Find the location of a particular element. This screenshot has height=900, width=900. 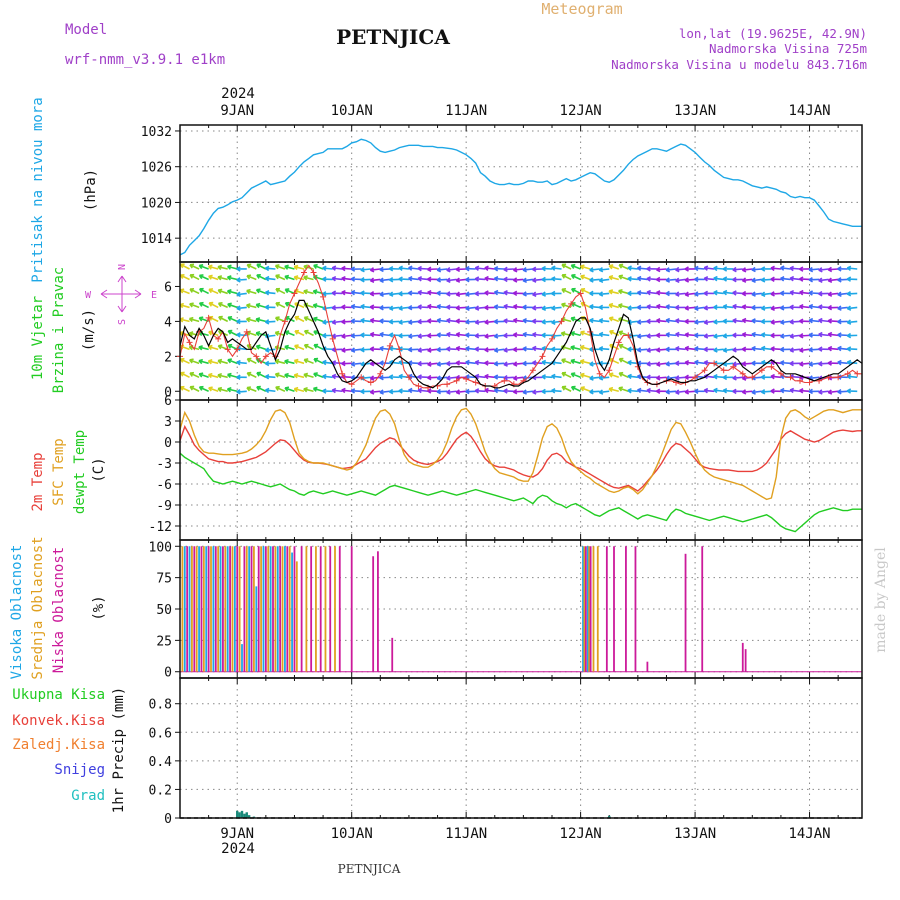

bottom-date-axis: 9JAN 10JAN 11JAN 12JAN 13JAN 14JAN is located at coordinates (525, 834).